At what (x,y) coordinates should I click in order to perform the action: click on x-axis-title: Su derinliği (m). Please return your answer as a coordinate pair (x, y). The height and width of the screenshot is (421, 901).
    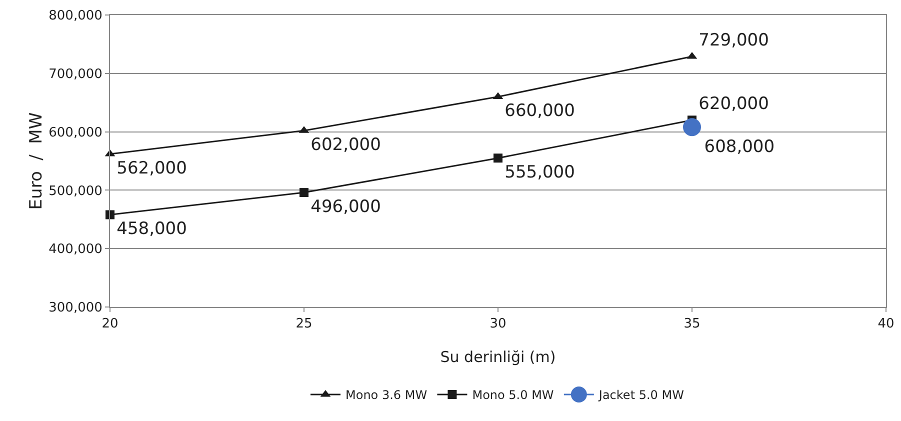
    Looking at the image, I should click on (498, 357).